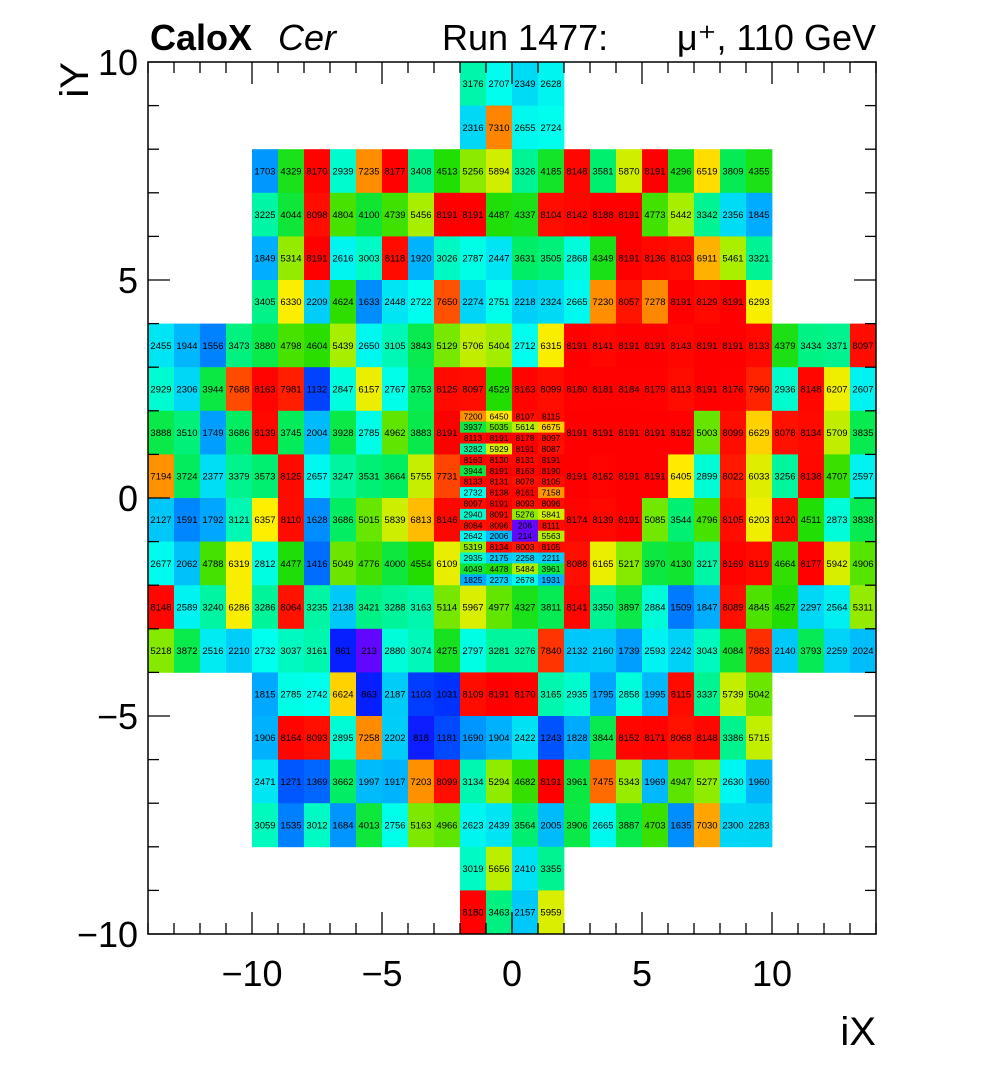 The height and width of the screenshot is (1072, 996). I want to click on cell-value-label: 3662, so click(342, 782).